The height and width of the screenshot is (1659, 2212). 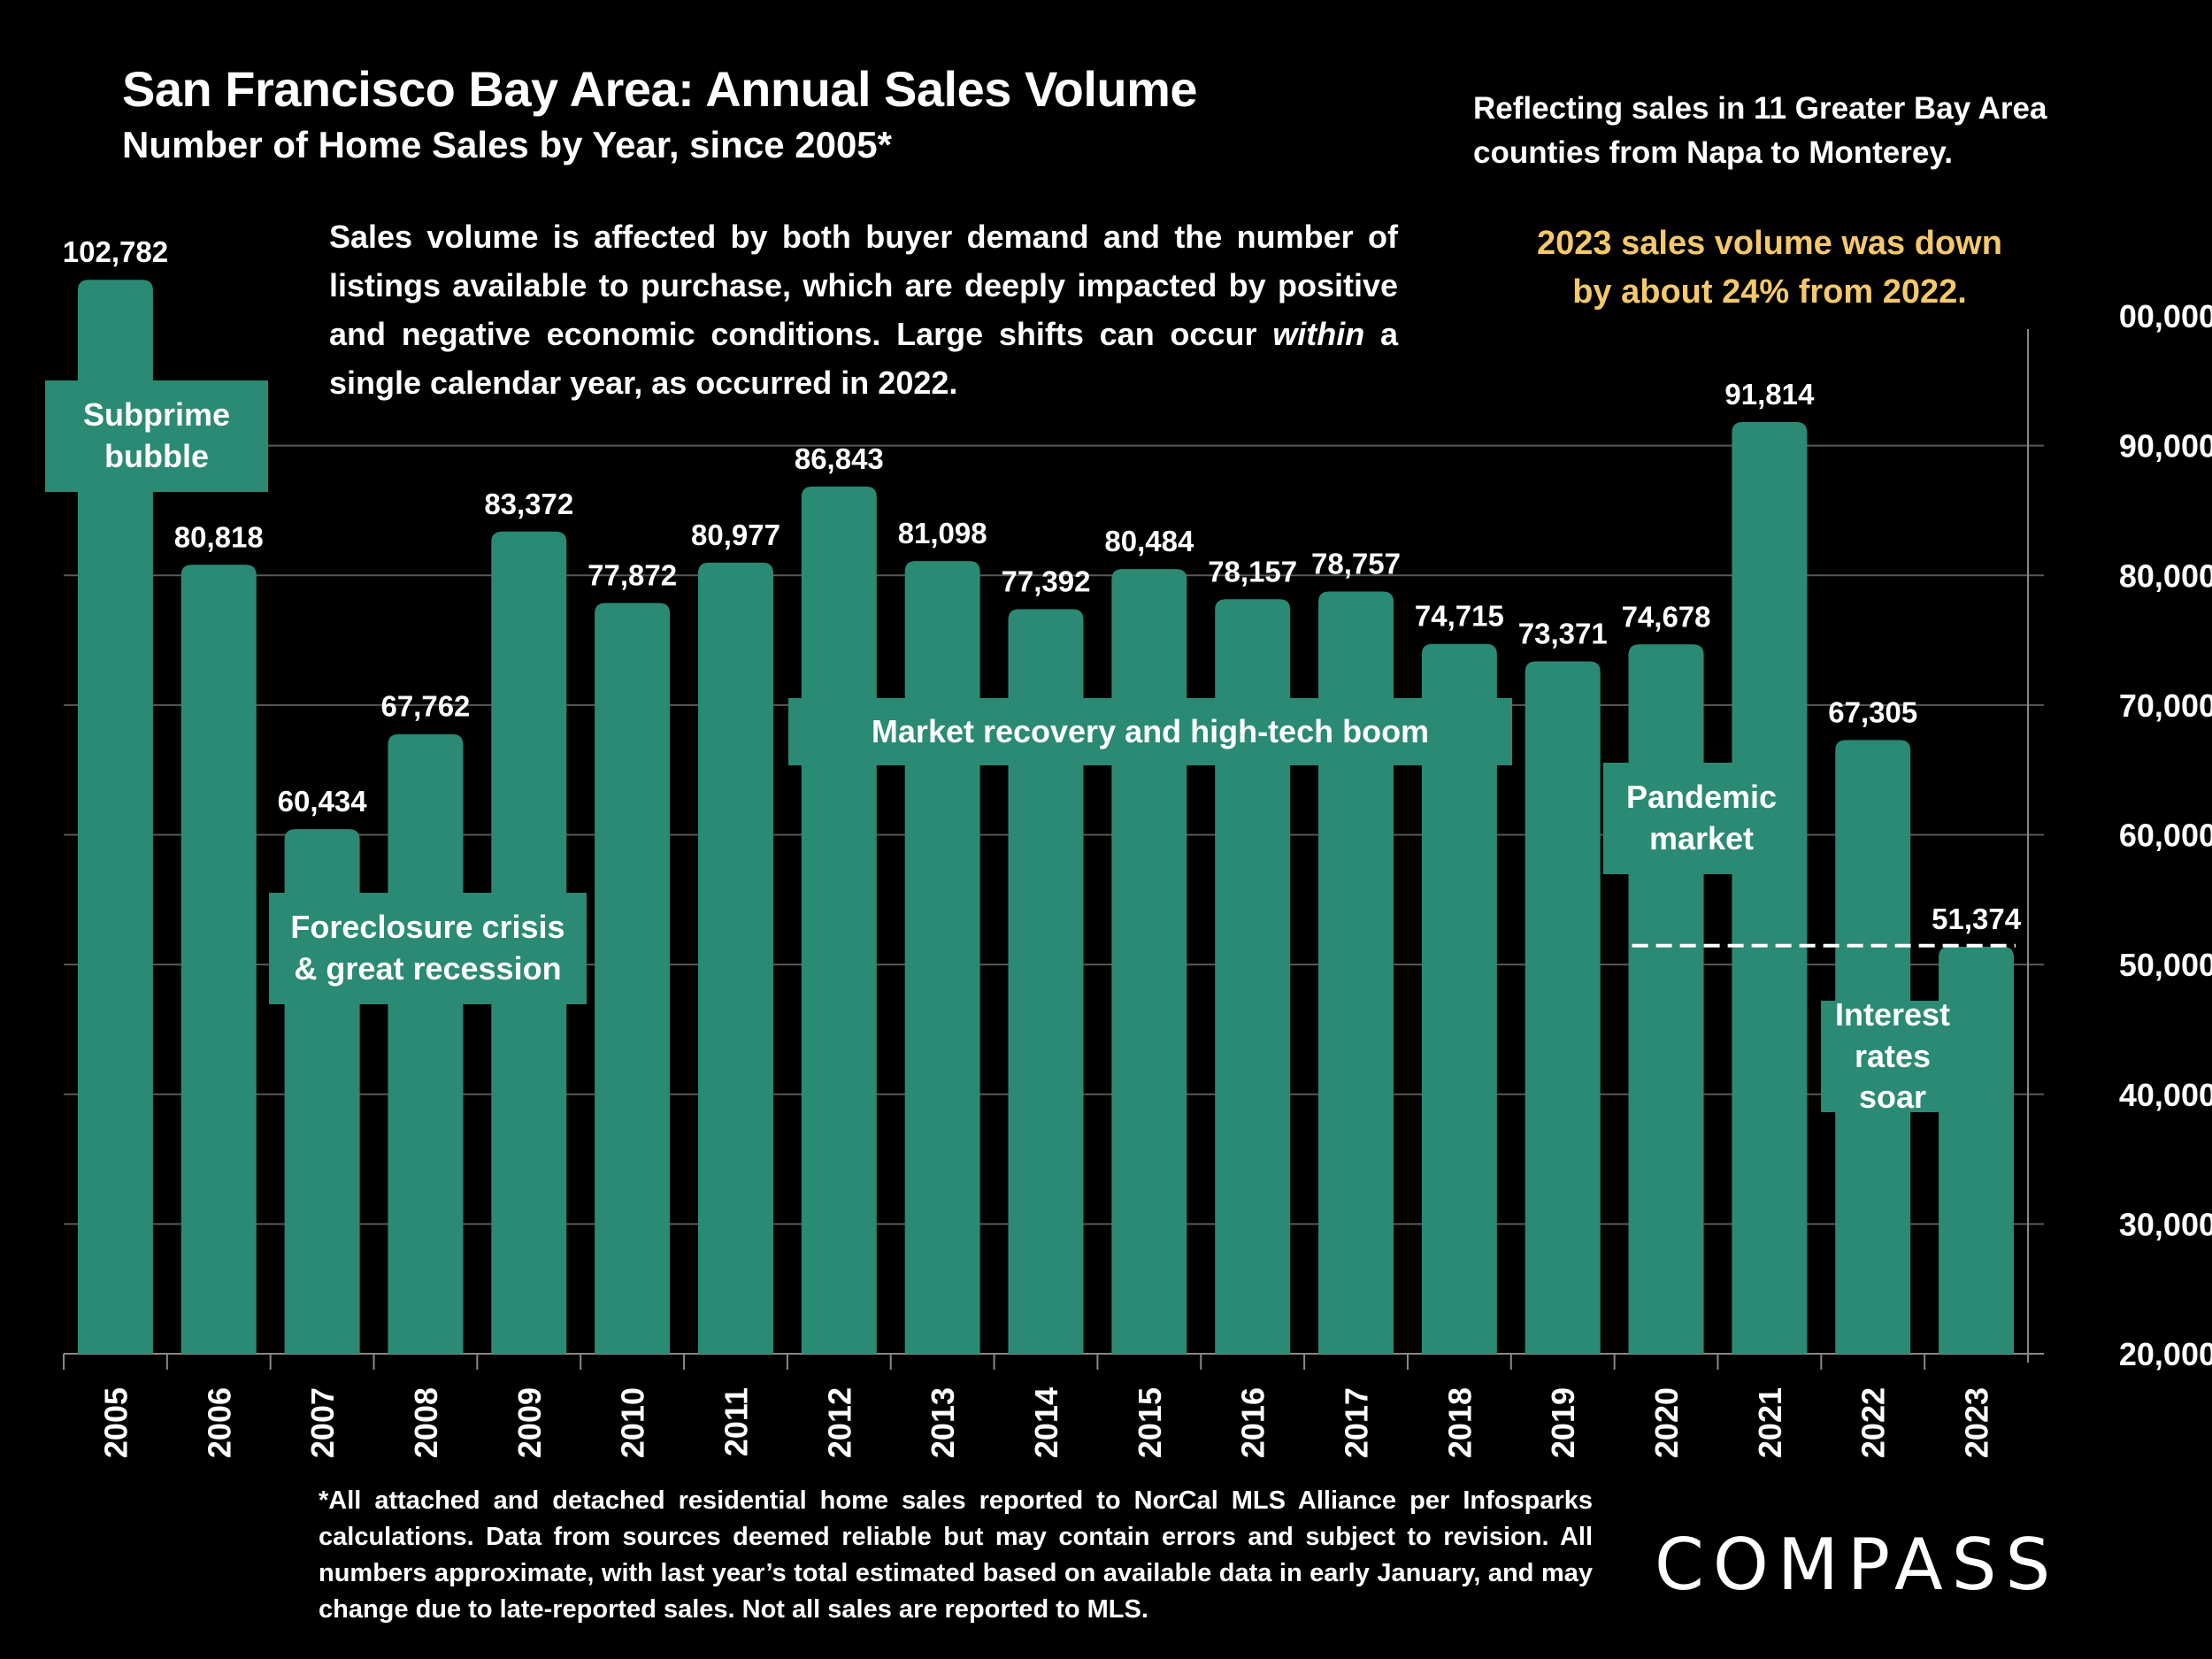 What do you see at coordinates (323, 1423) in the screenshot?
I see `x-tick-label: 2007` at bounding box center [323, 1423].